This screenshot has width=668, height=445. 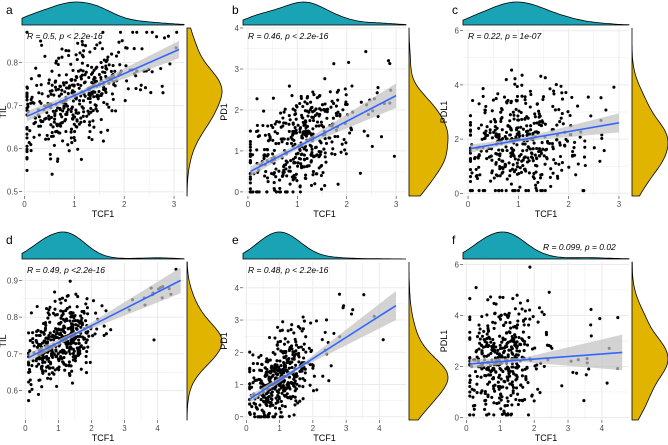 What do you see at coordinates (65, 36) in the screenshot?
I see `correlation-annotation: R = 0.5, p < 2.2e-16` at bounding box center [65, 36].